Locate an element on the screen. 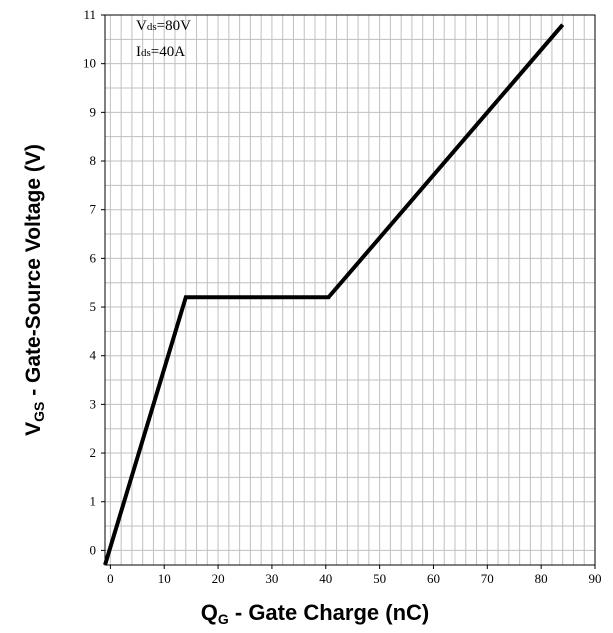  y-tick-label: 9 is located at coordinates (93, 111).